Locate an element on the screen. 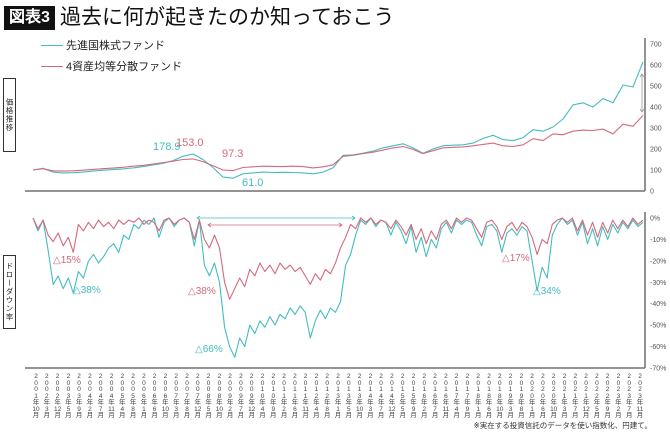  legend-label: 4資産均等分散ファンド is located at coordinates (124, 67).